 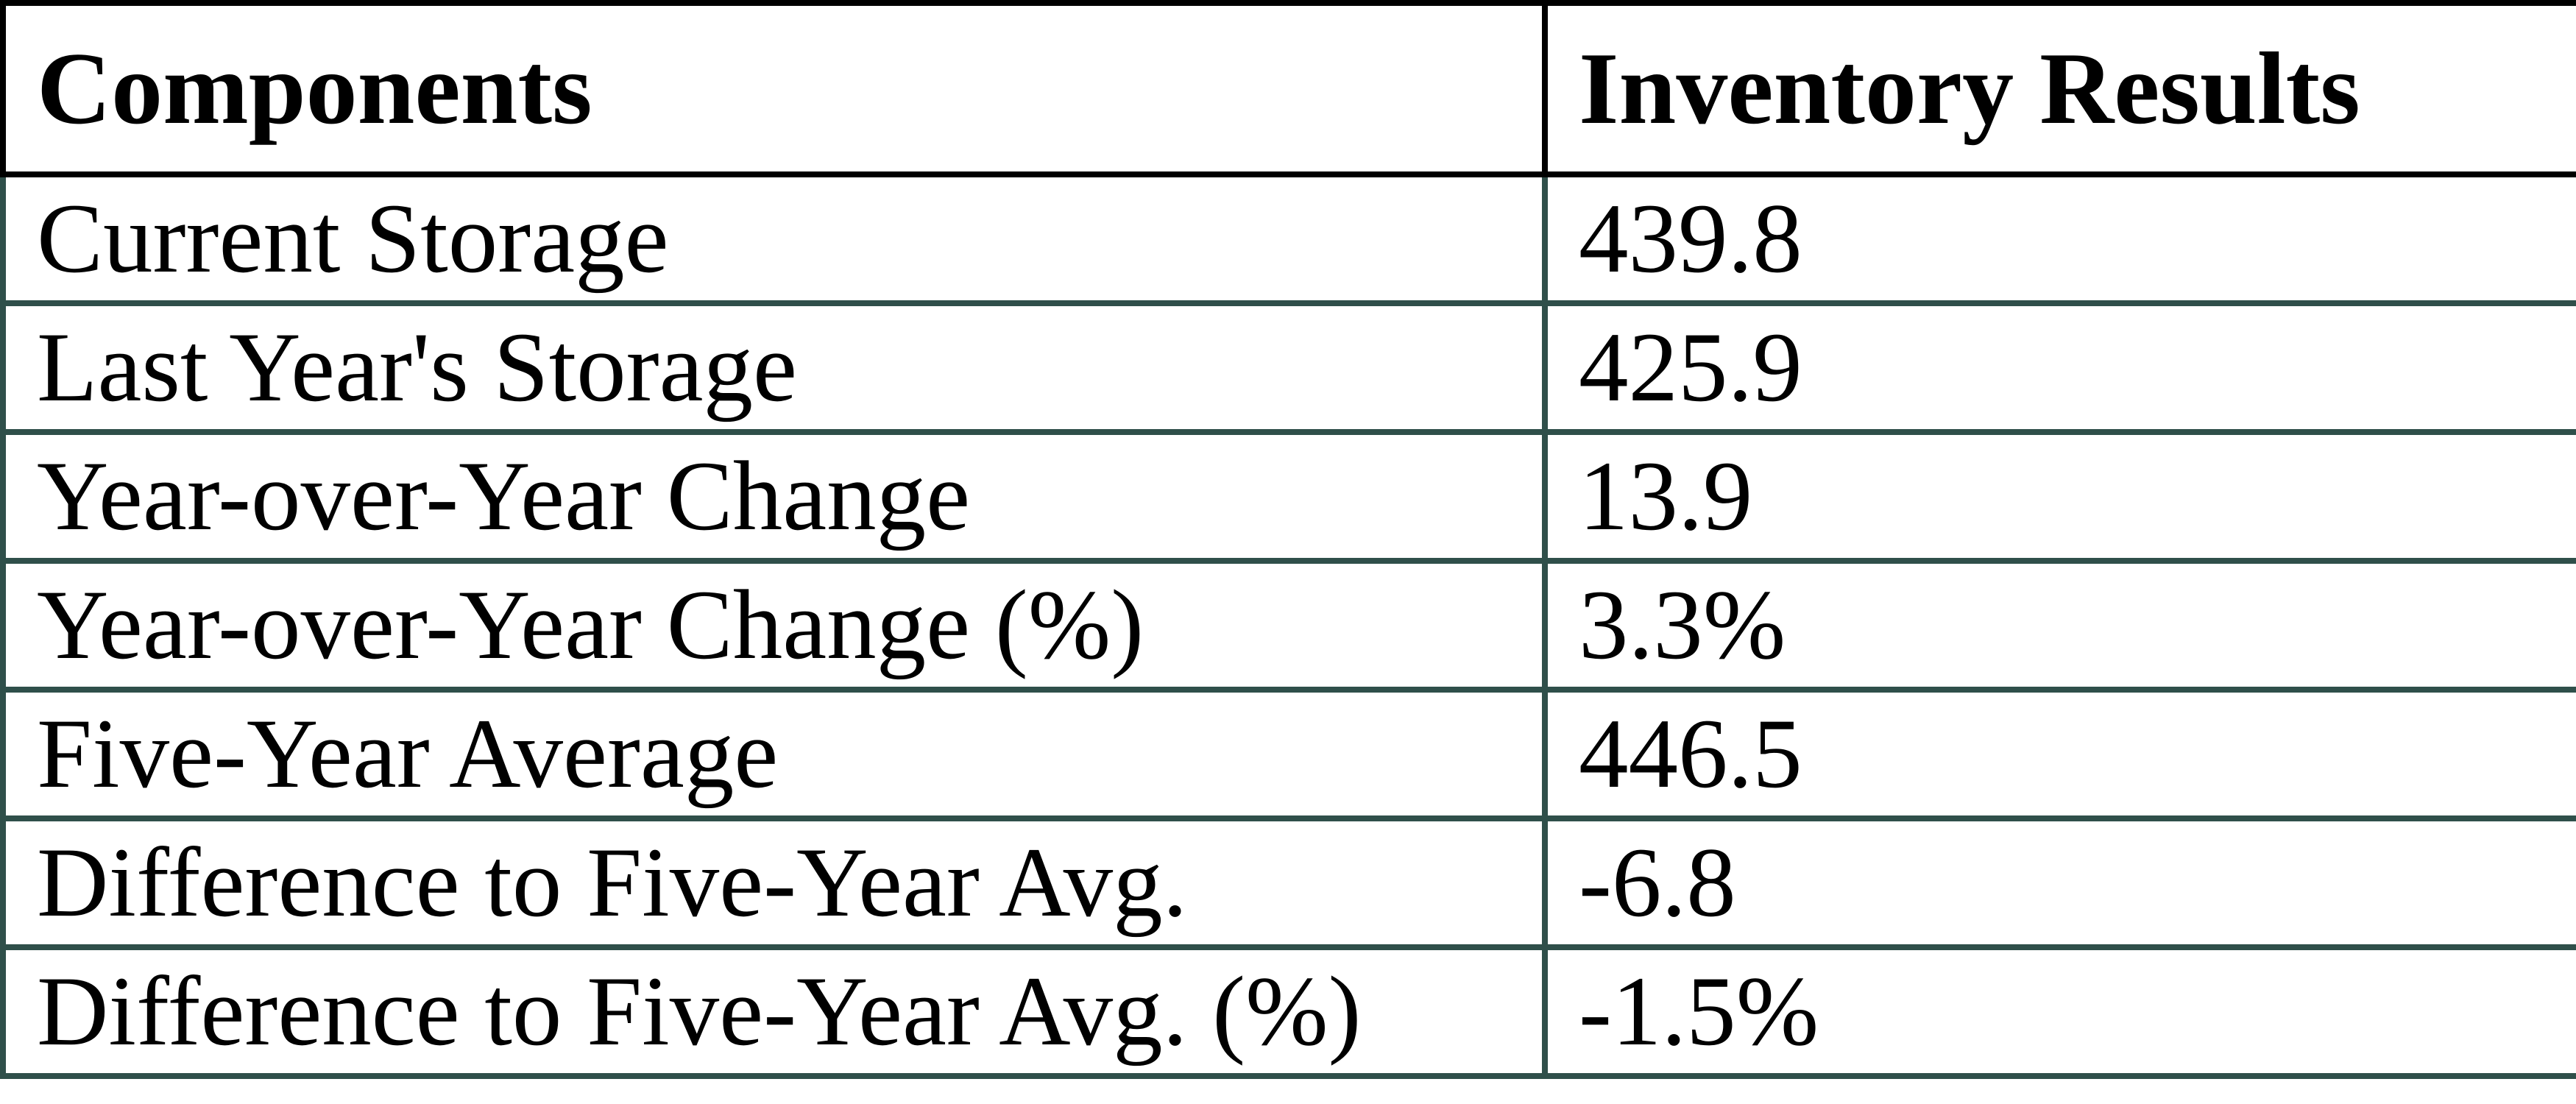 What do you see at coordinates (774, 1011) in the screenshot?
I see `row-label: Difference to Five-Year Avg. (%)` at bounding box center [774, 1011].